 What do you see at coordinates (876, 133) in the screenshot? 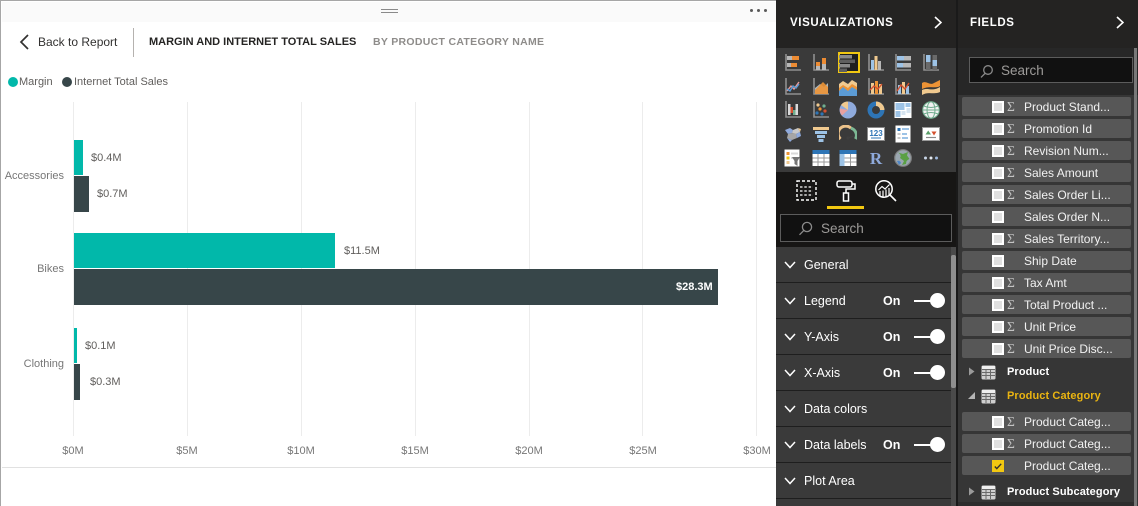
I see `svg-text: 123` at bounding box center [876, 133].